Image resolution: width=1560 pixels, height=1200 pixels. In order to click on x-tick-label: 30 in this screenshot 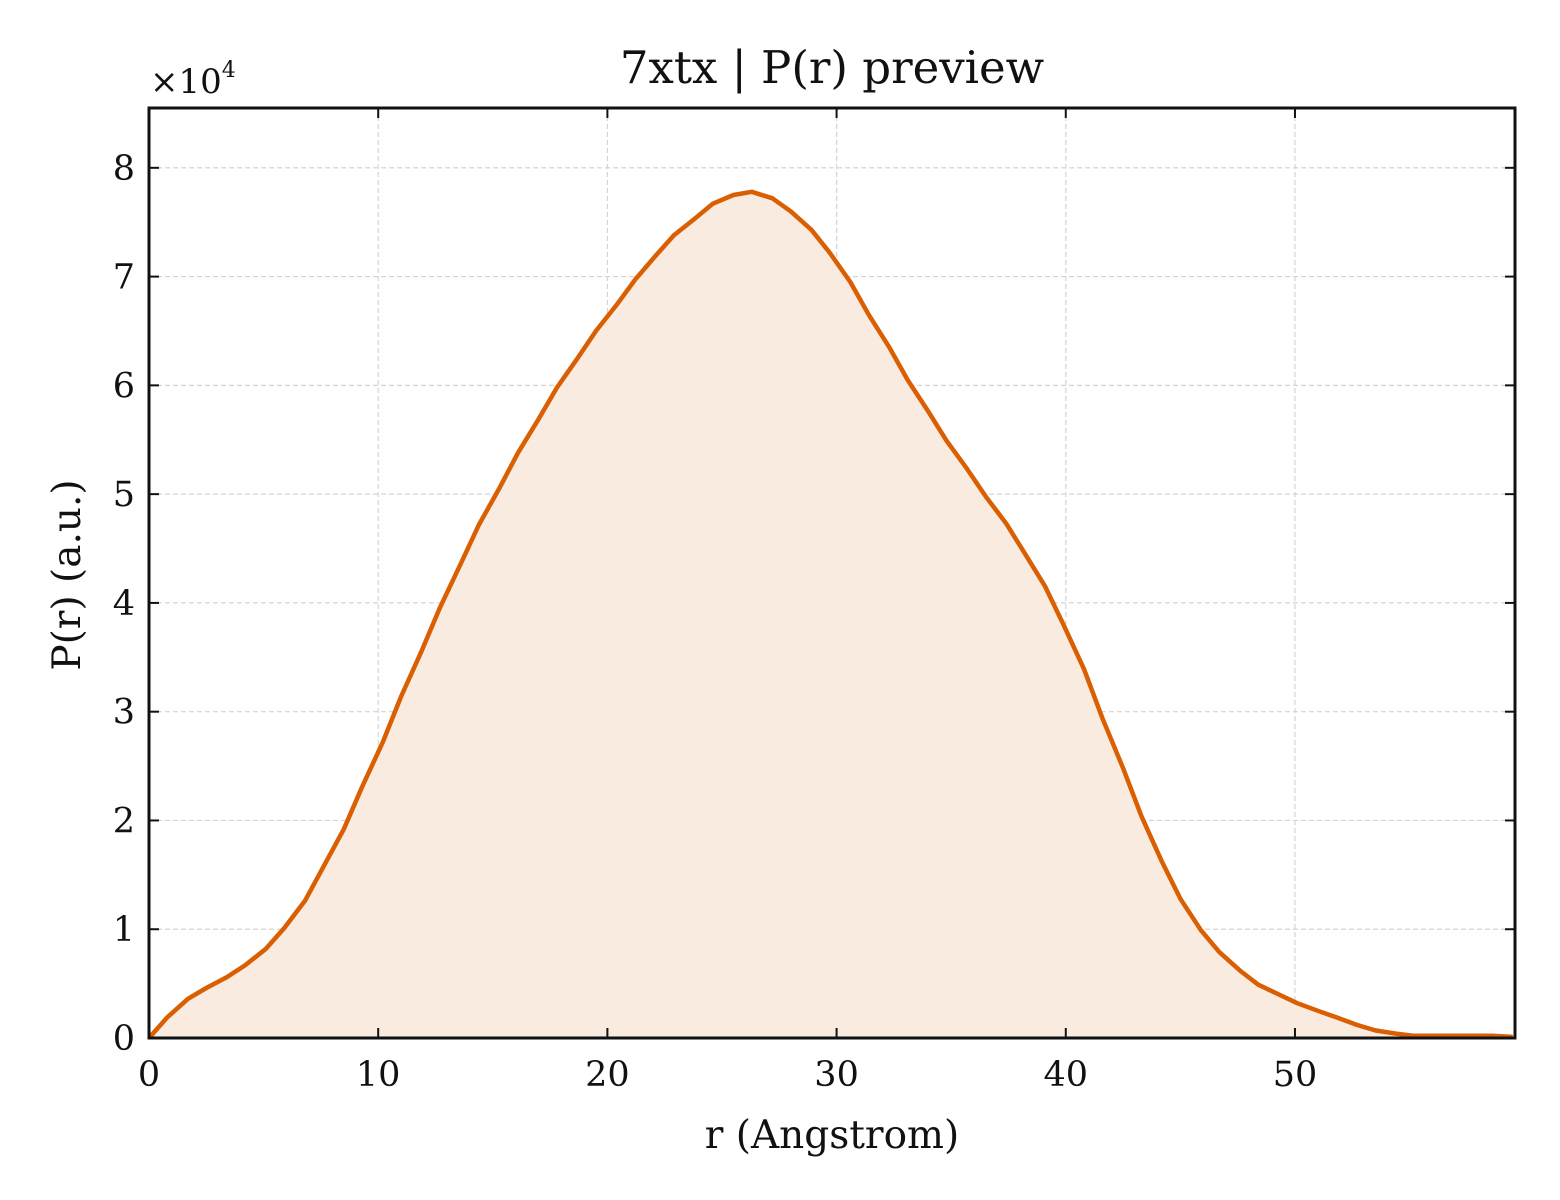, I will do `click(836, 1075)`.